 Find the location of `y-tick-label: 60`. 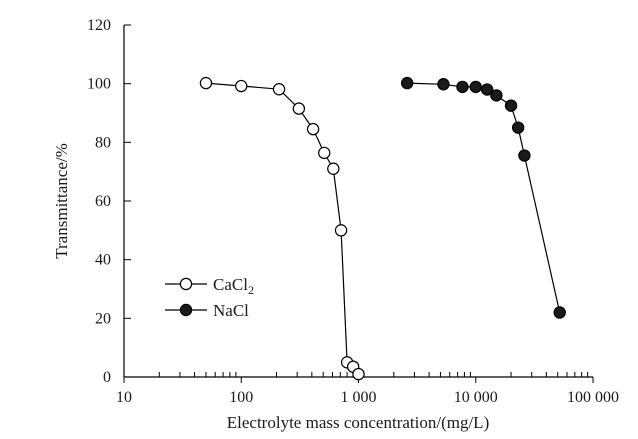

y-tick-label: 60 is located at coordinates (103, 201).